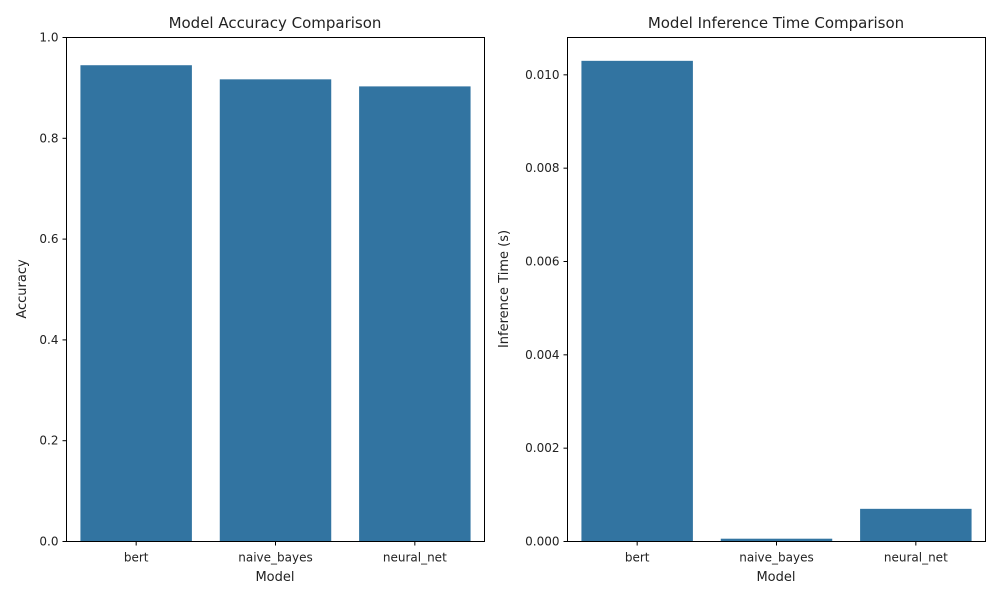  I want to click on y-tick-label: 0.0, so click(48, 542).